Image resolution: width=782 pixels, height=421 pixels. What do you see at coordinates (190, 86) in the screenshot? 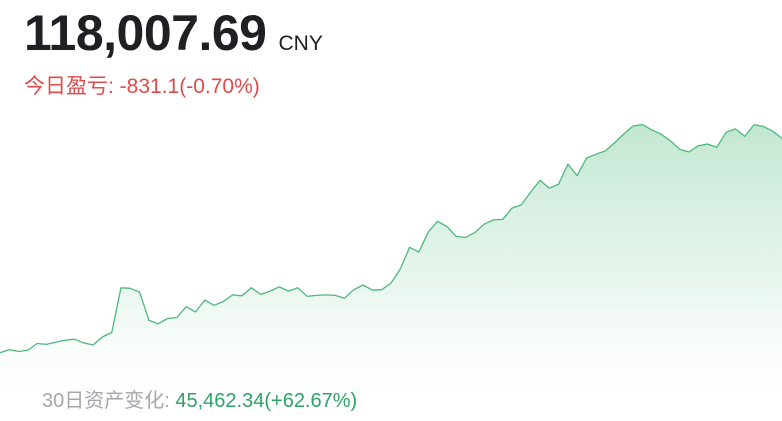
I see `today-pnl-value: -831.1(-0.70%)` at bounding box center [190, 86].